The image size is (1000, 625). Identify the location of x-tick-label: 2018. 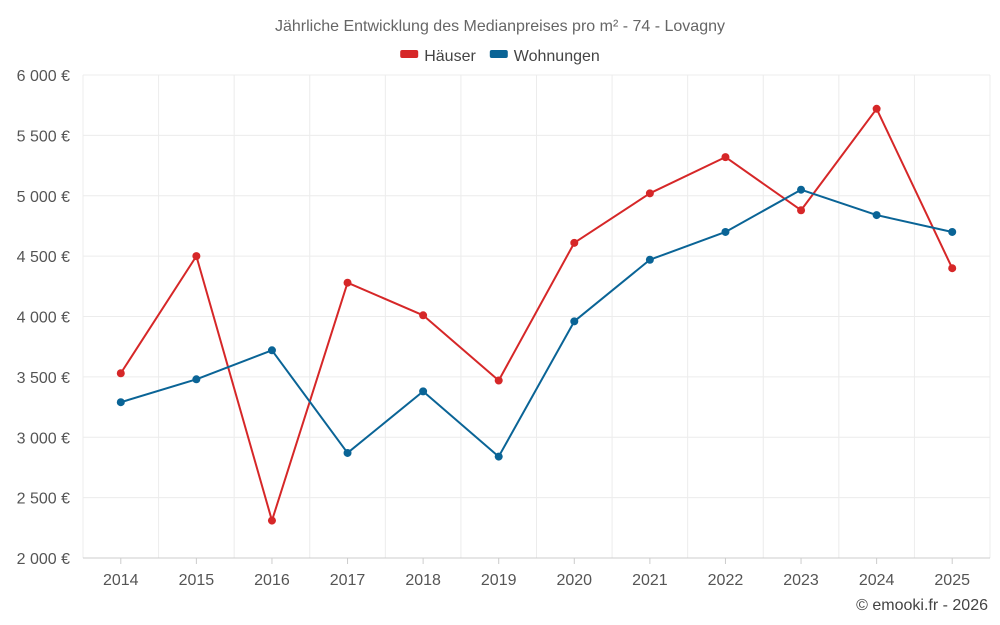
(423, 580).